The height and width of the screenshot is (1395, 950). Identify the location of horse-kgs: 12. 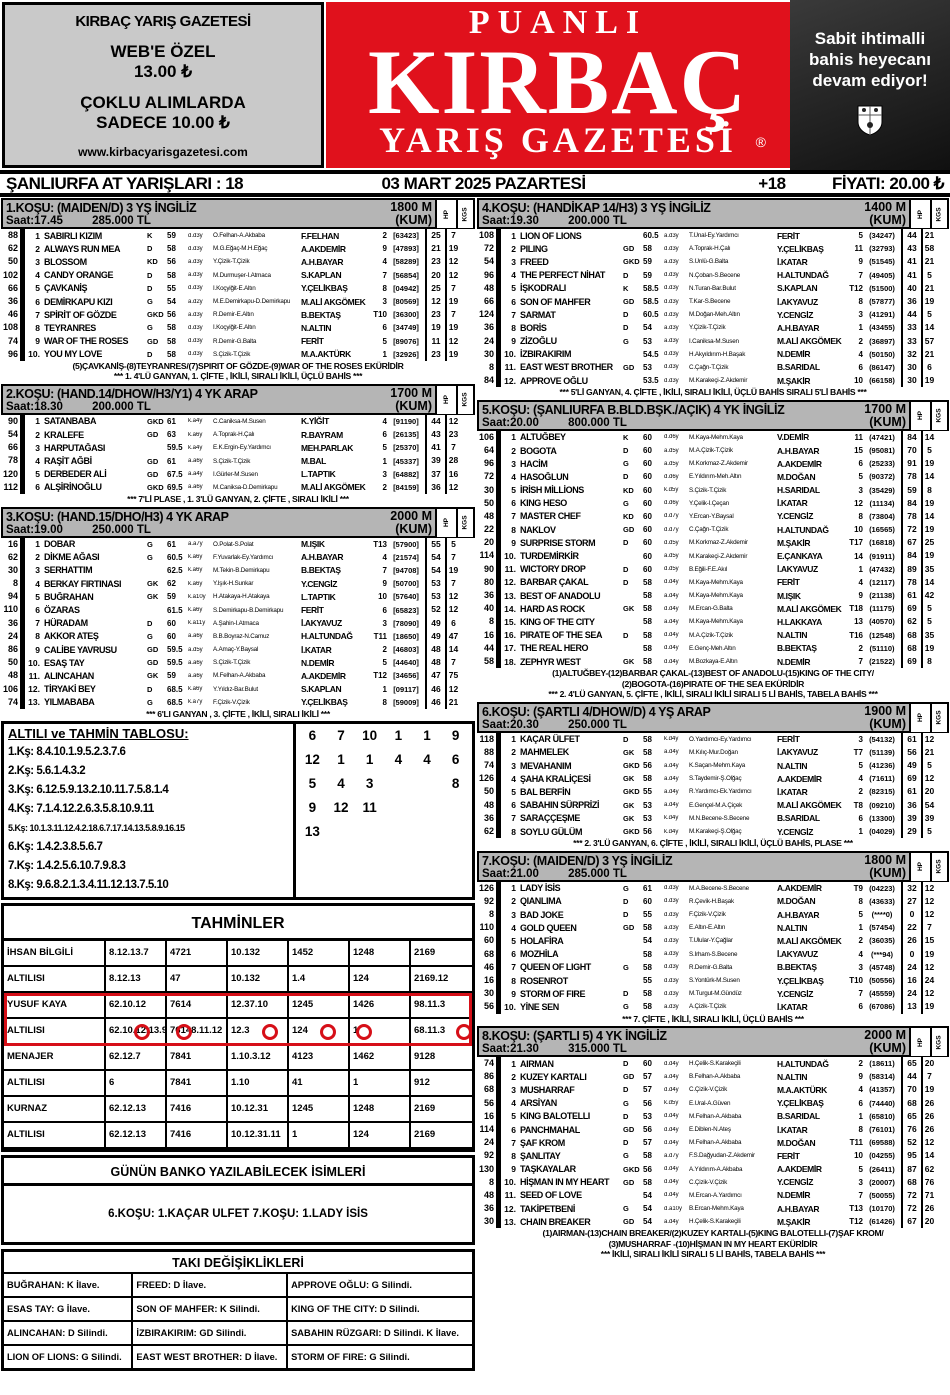
(928, 994).